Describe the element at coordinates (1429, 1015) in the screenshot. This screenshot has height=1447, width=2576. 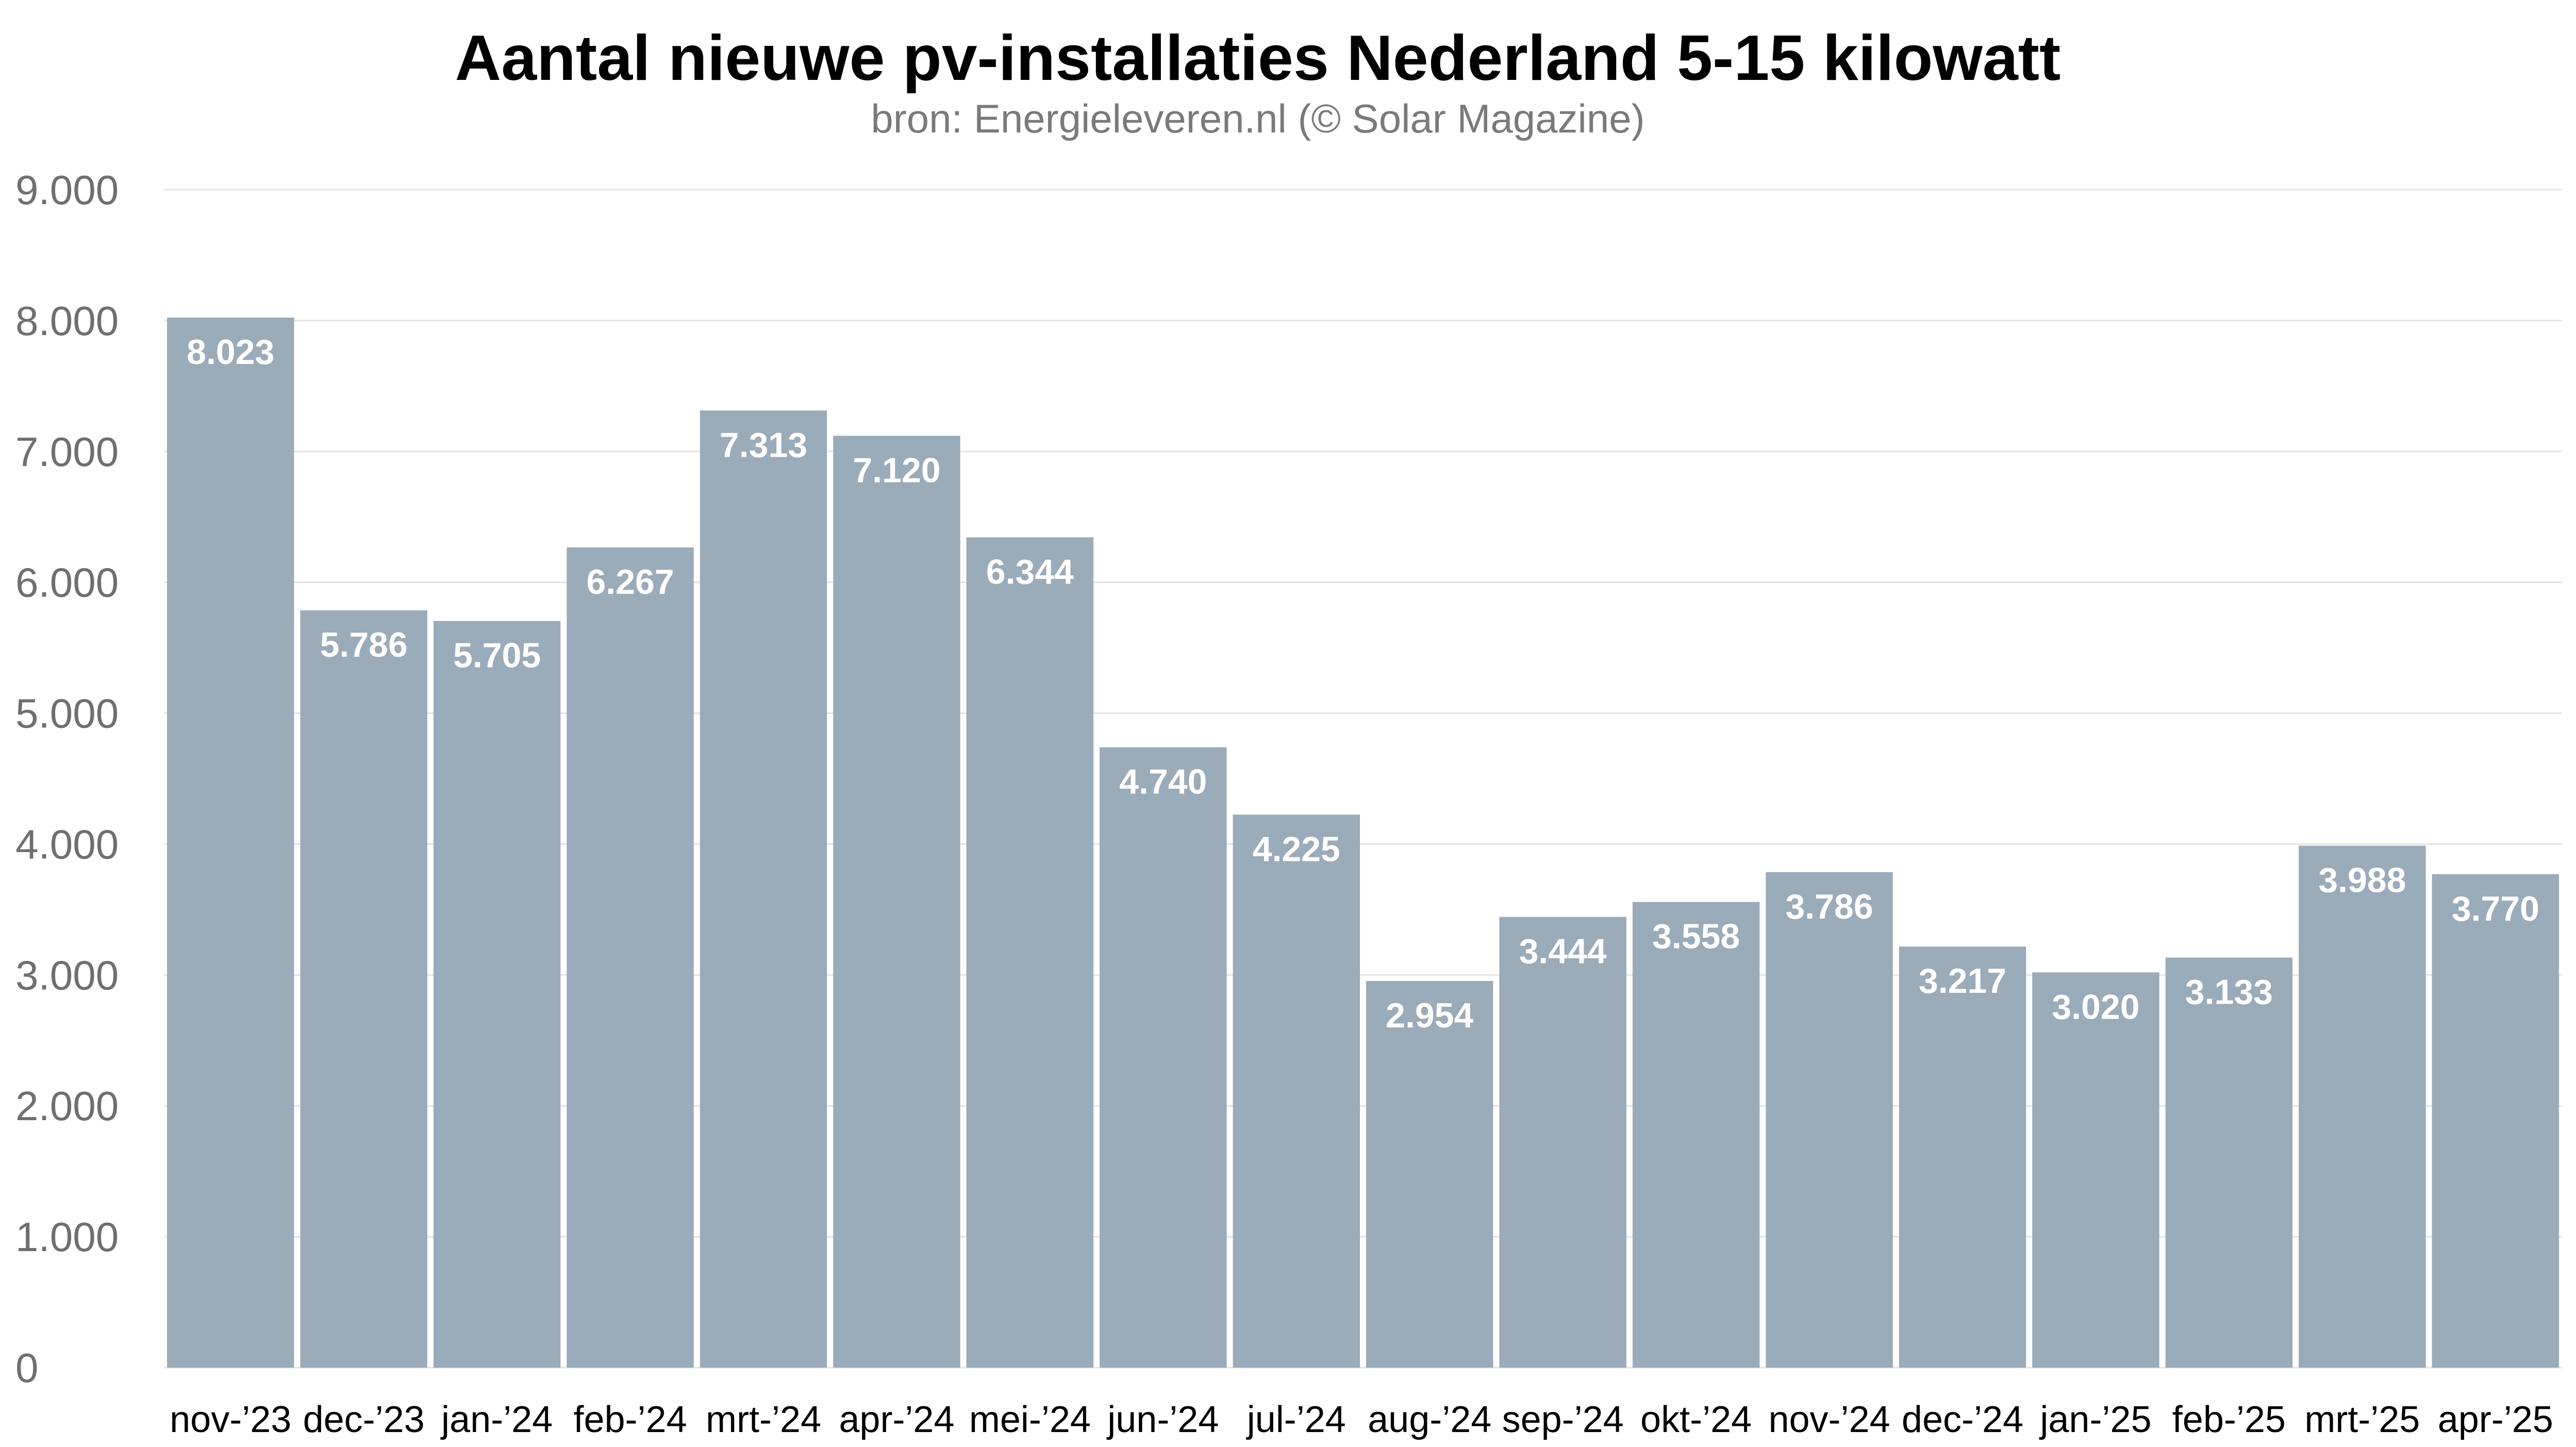
I see `data-label: 2.954` at that location.